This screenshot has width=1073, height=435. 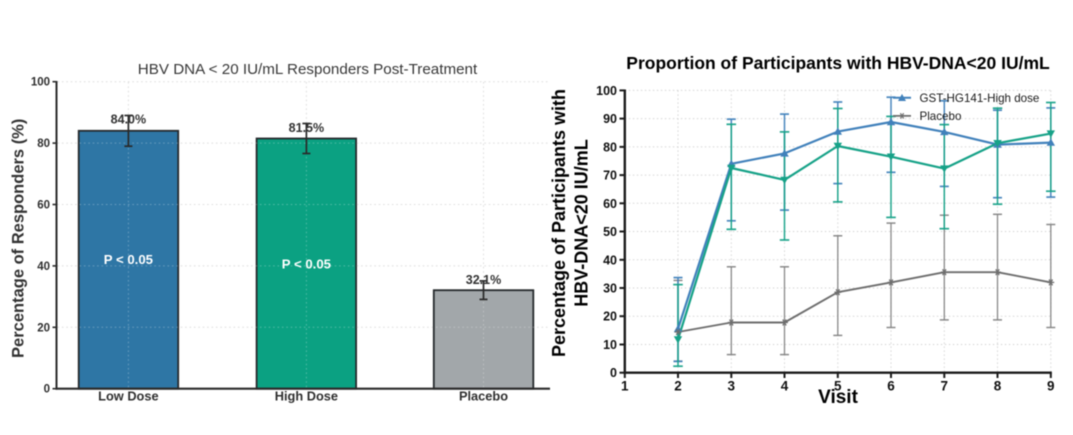 I want to click on svg-text: 3, so click(x=732, y=386).